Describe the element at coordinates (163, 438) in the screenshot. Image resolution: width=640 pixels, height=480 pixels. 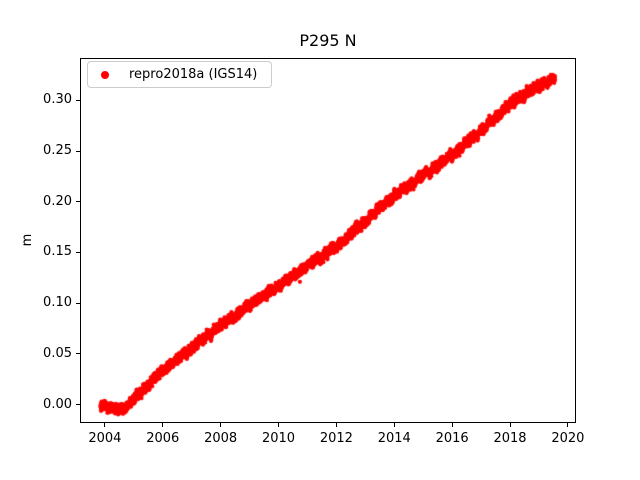
I see `x-tick-label: 2006` at that location.